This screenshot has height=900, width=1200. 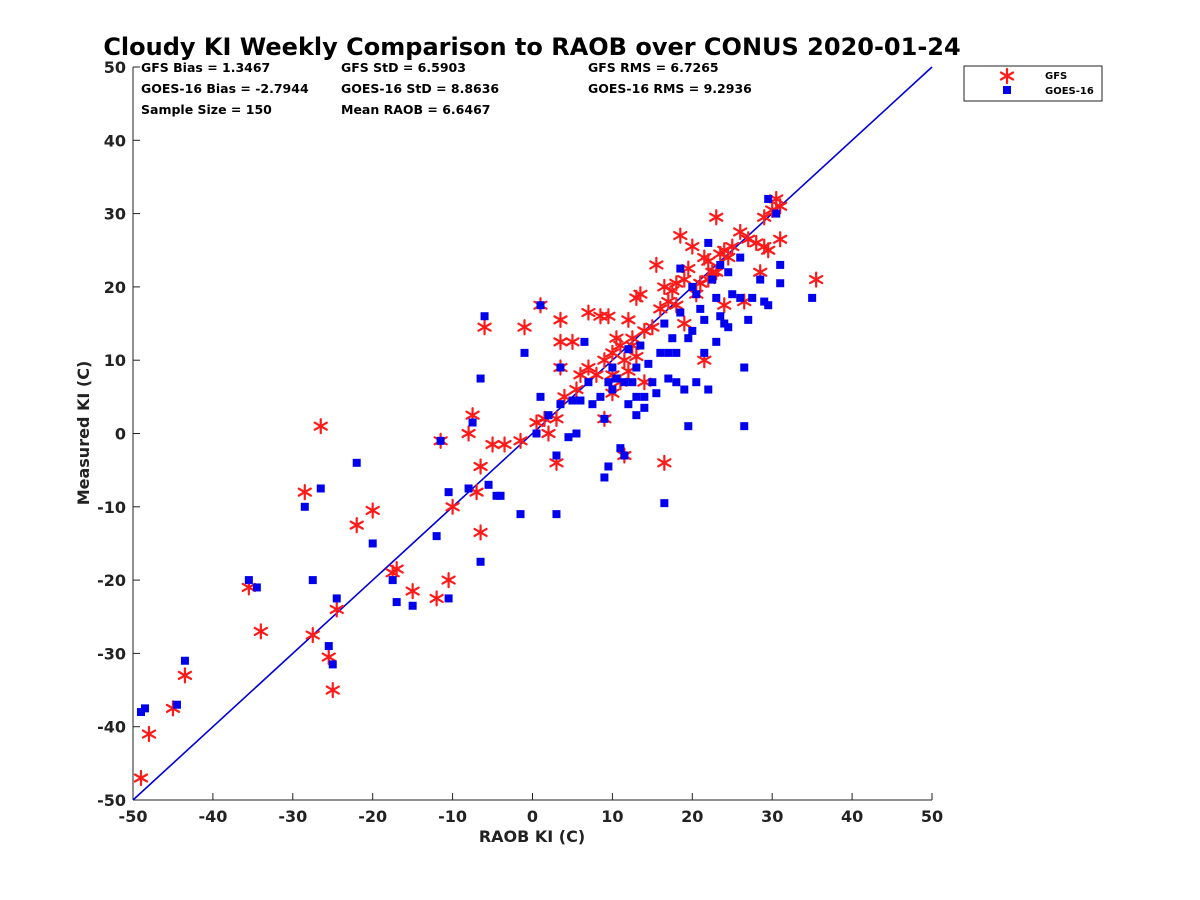 I want to click on x-tick-label: -40, so click(x=212, y=816).